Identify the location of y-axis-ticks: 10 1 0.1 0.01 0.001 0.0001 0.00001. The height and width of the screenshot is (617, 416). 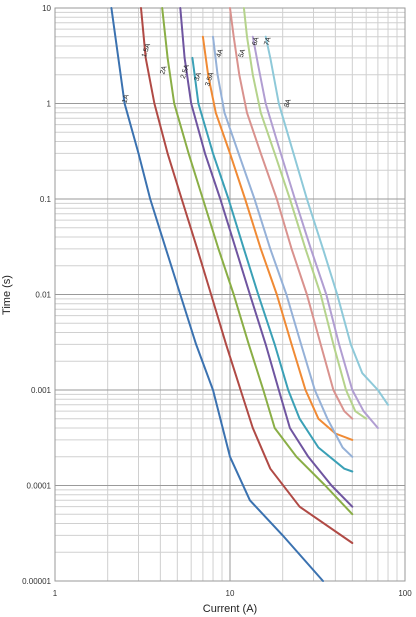
(36, 295).